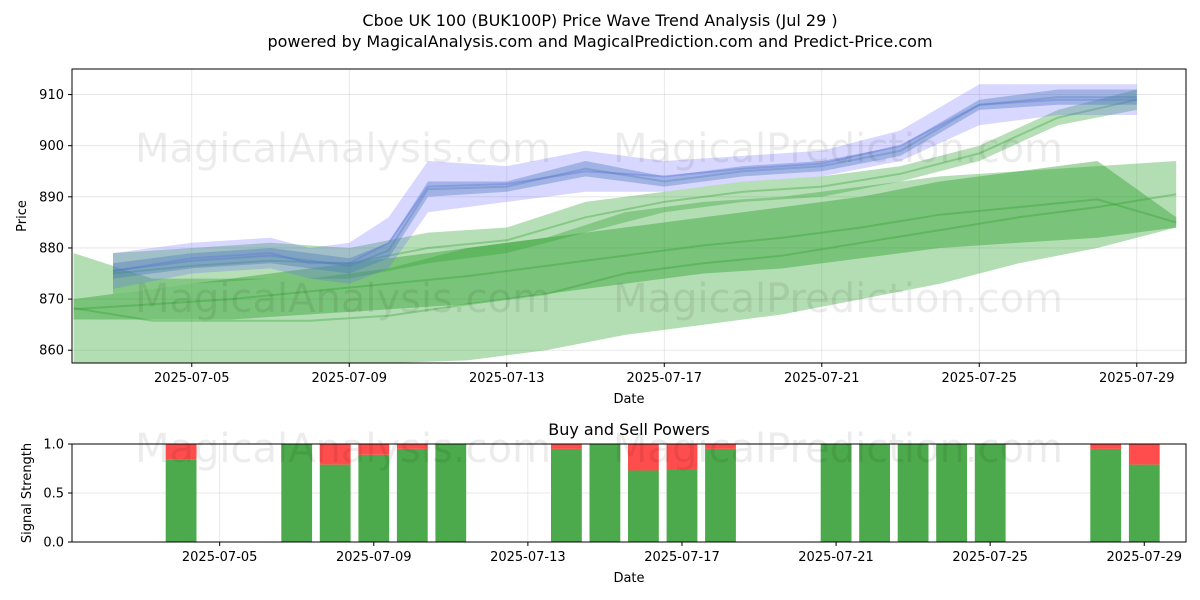 Image resolution: width=1200 pixels, height=600 pixels. I want to click on watermark-prediction-bottom: MagicalPrediction.com, so click(838, 449).